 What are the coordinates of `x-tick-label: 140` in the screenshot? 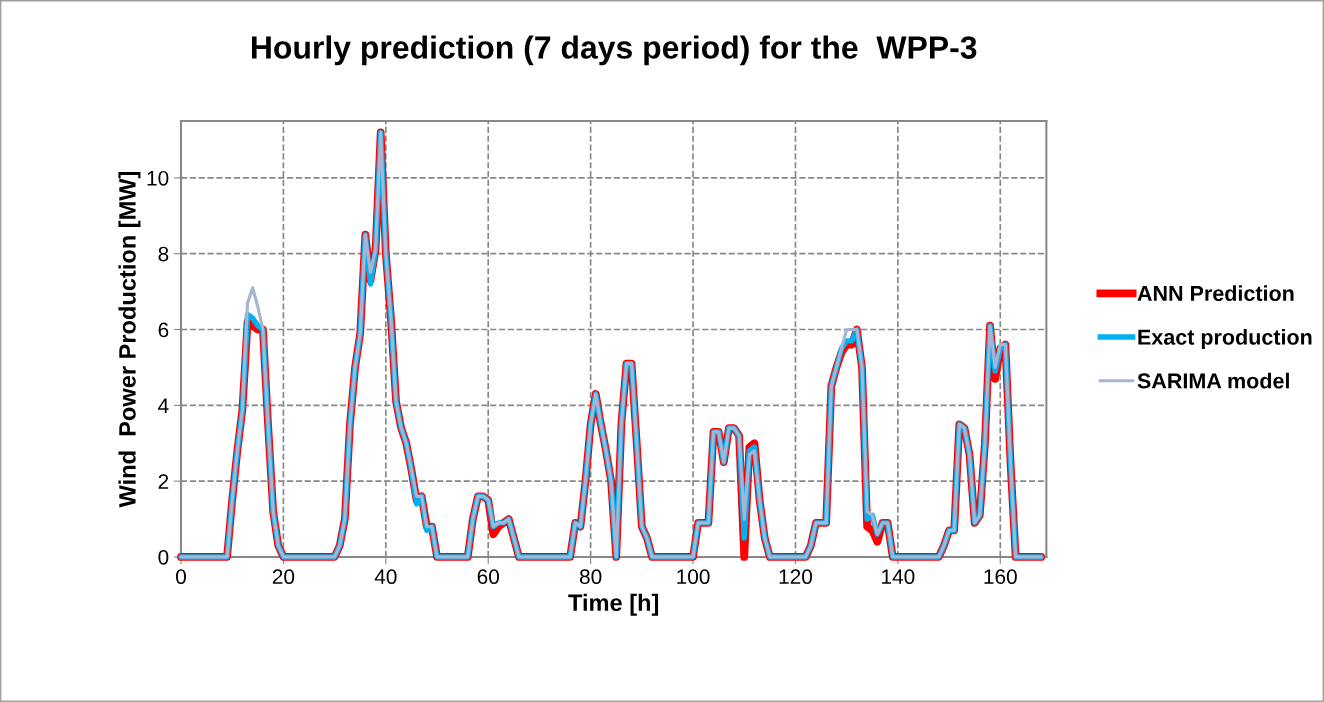 It's located at (898, 577).